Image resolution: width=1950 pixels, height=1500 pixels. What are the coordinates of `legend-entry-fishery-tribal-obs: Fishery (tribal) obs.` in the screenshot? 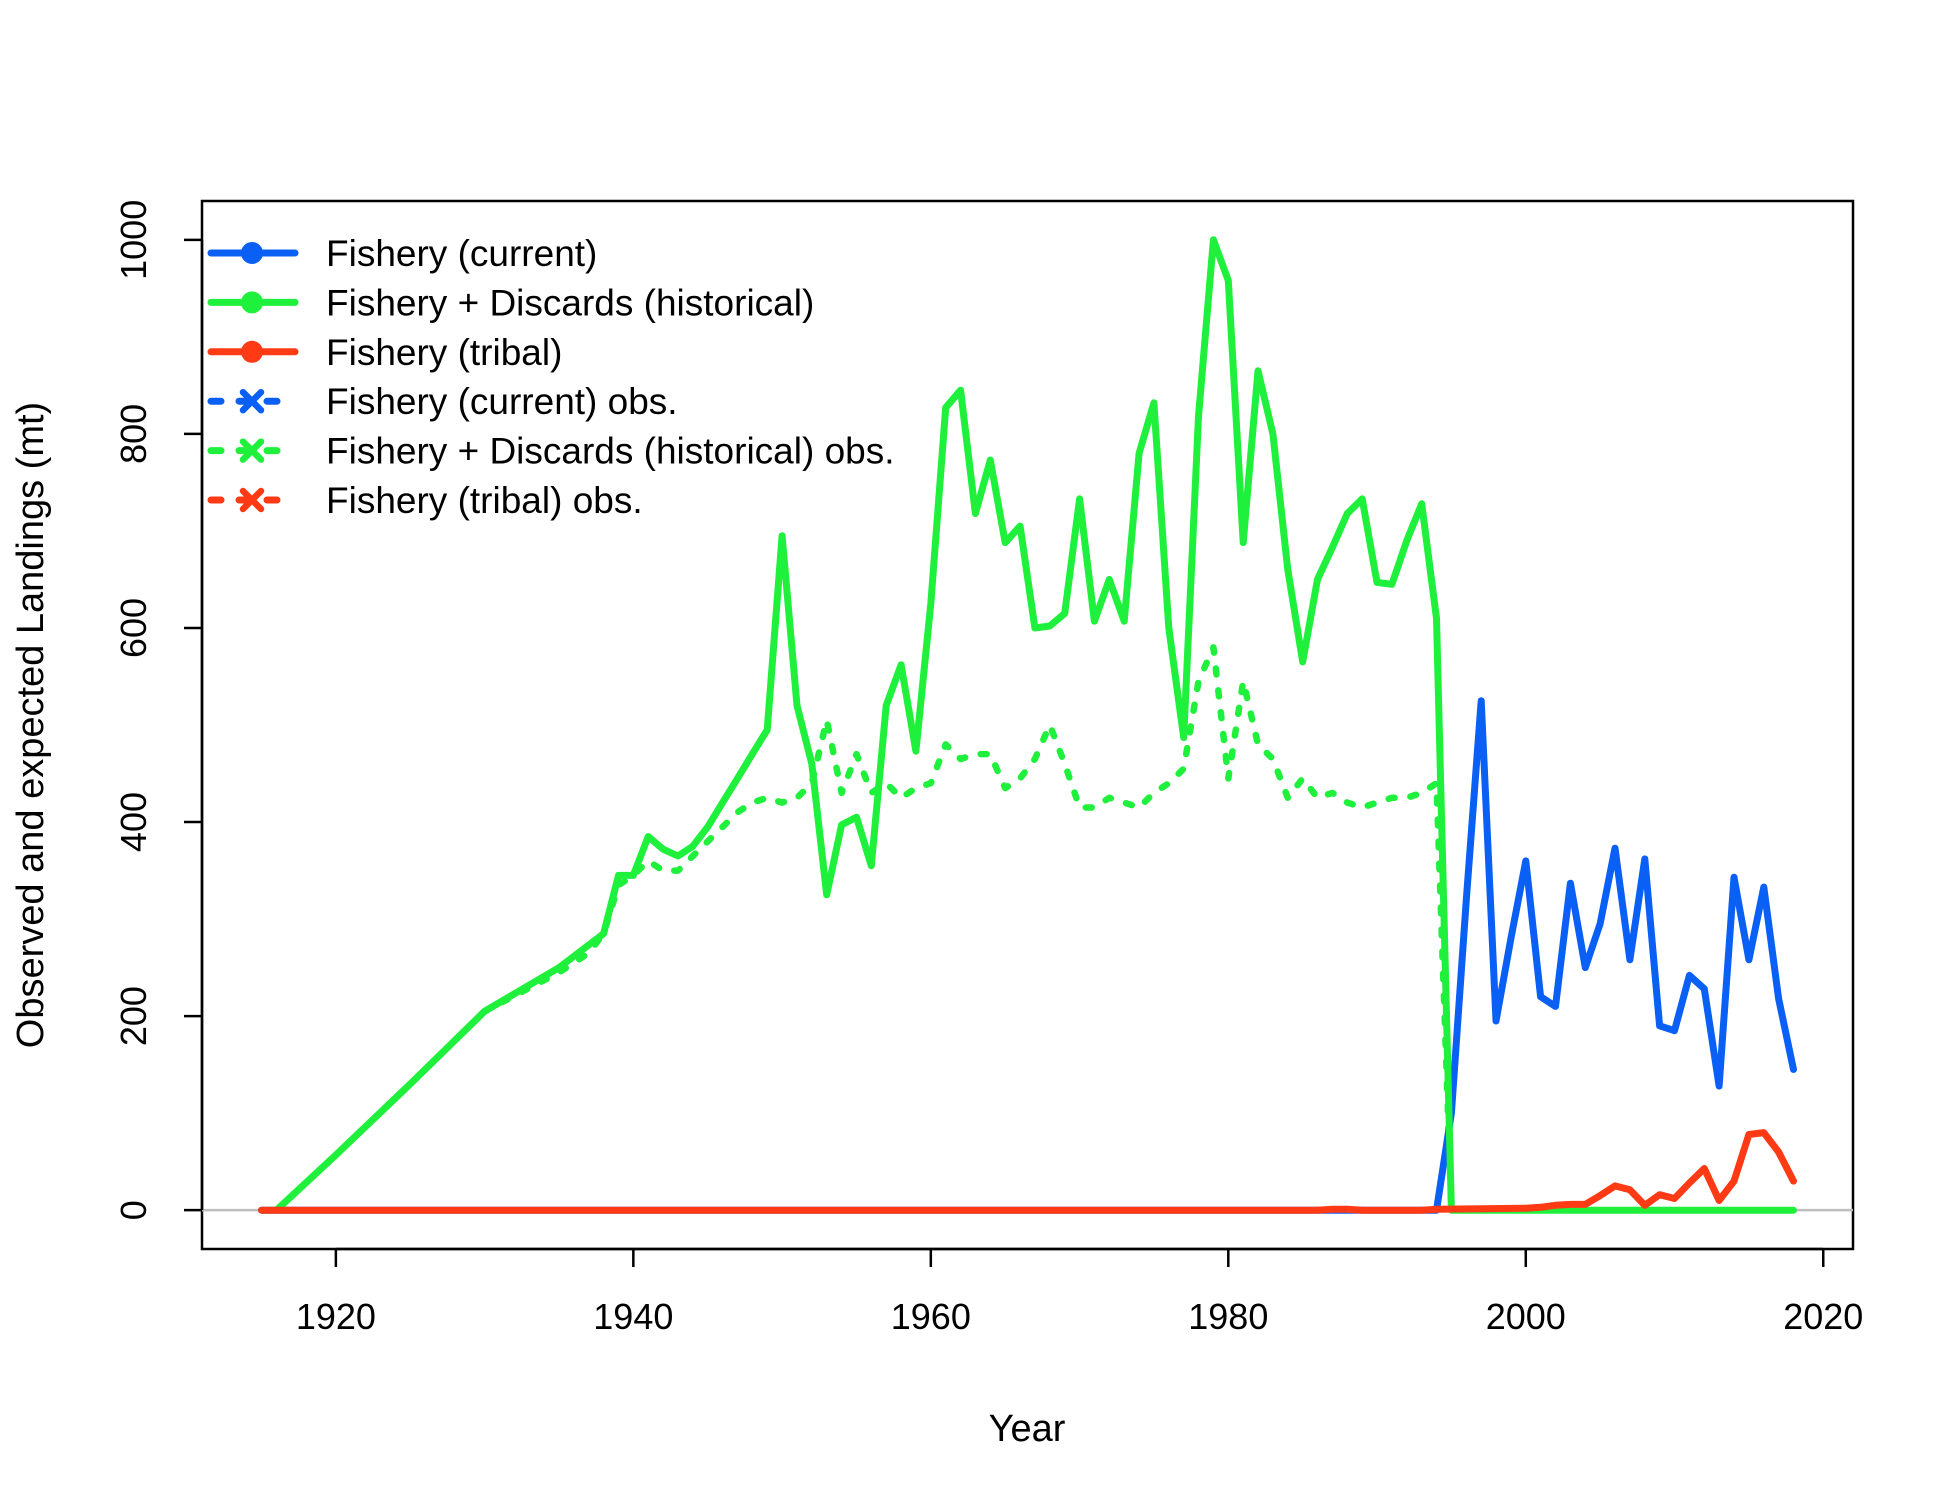 It's located at (425, 500).